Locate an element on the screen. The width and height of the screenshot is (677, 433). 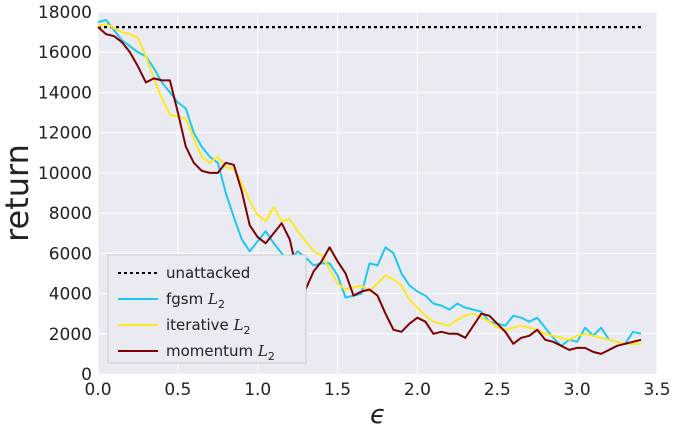
x-tick-label: 2.5 is located at coordinates (497, 390).